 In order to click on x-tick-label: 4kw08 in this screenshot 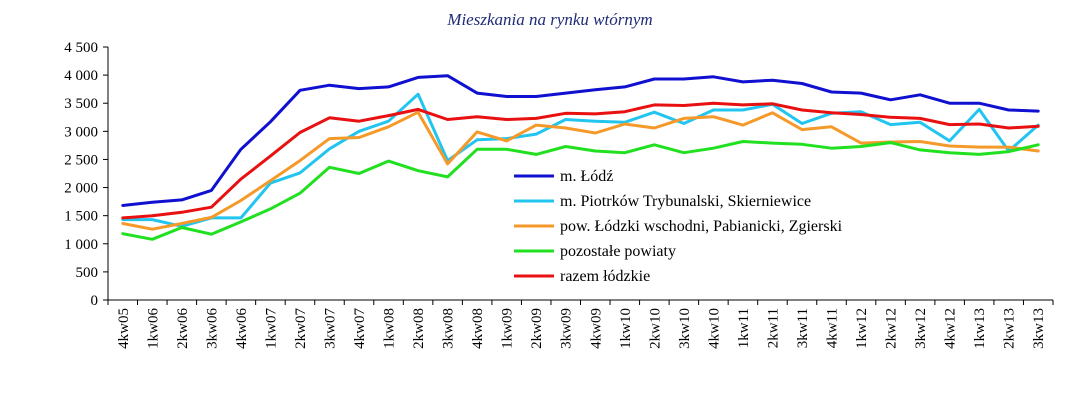, I will do `click(478, 328)`.